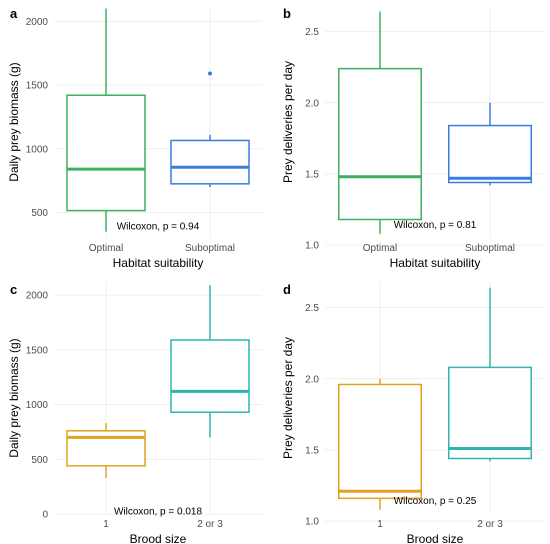  Describe the element at coordinates (435, 501) in the screenshot. I see `wilcoxon-annotation: Wilcoxon, p = 0.25` at that location.